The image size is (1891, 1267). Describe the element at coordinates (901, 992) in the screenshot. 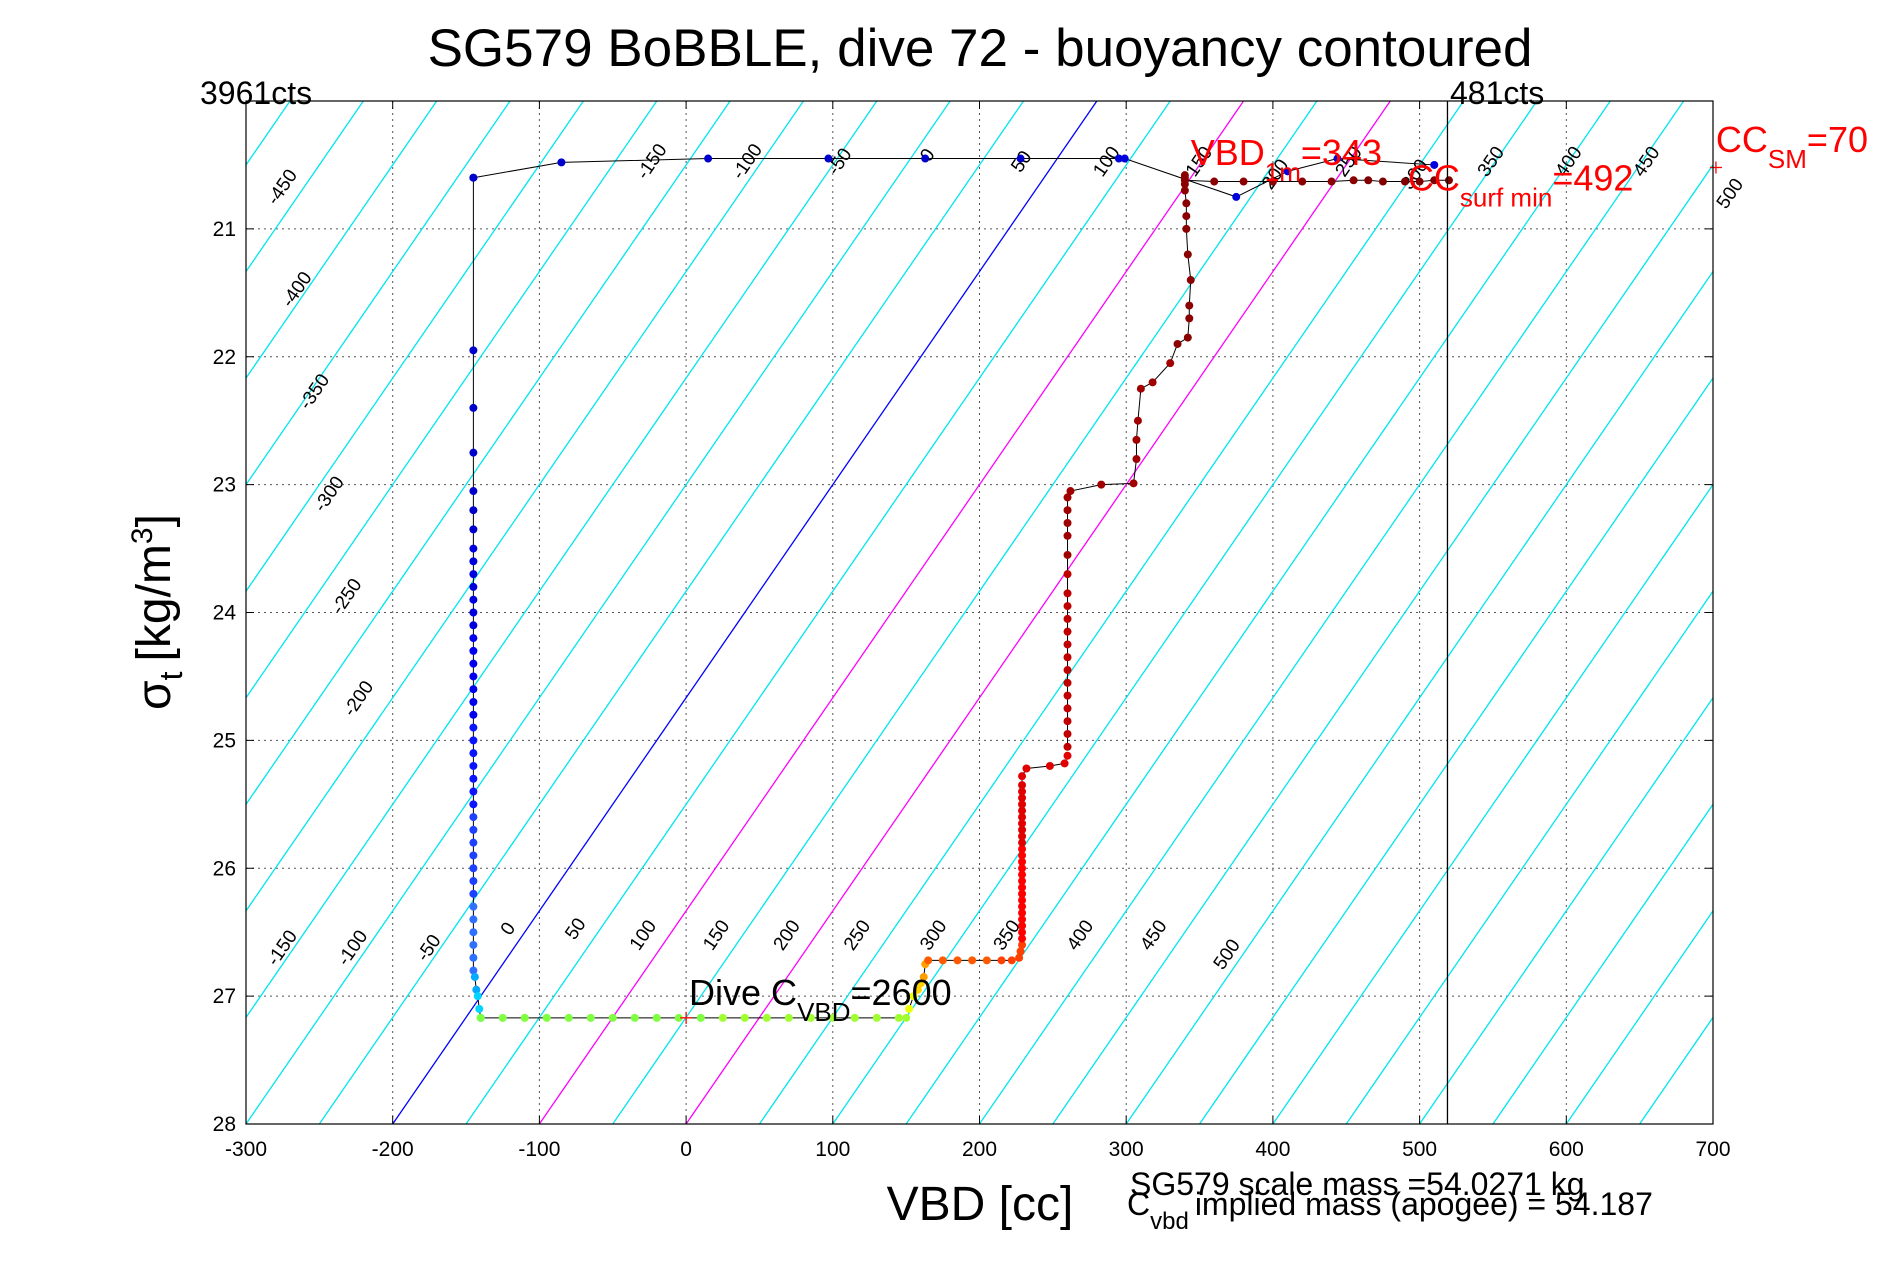

I see `annotation-text: =2600` at that location.